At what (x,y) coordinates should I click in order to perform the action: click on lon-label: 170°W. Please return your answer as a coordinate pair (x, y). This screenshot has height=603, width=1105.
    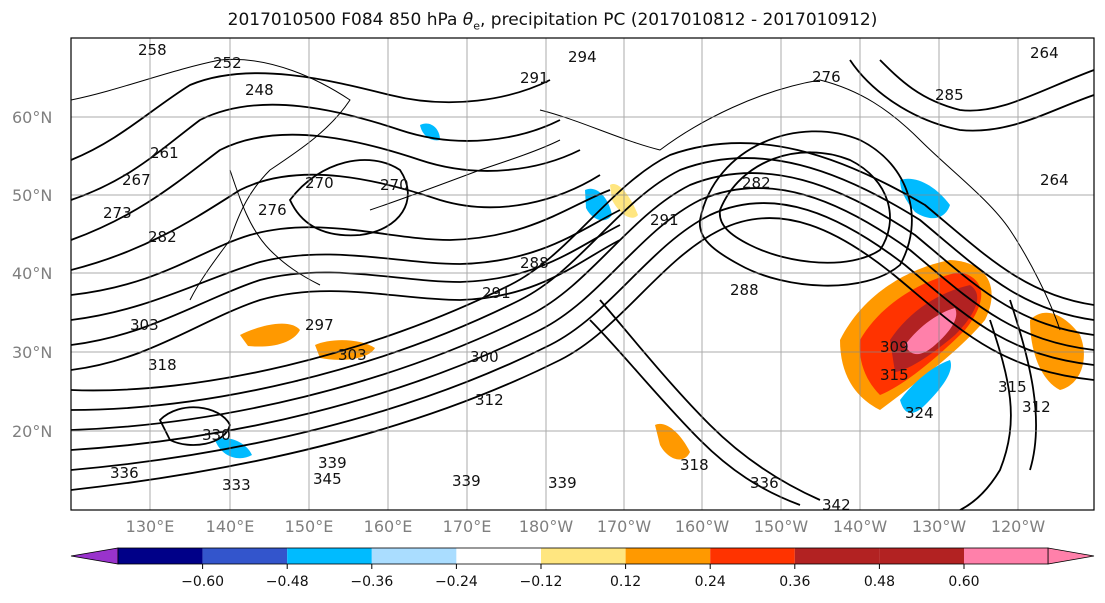
    Looking at the image, I should click on (624, 526).